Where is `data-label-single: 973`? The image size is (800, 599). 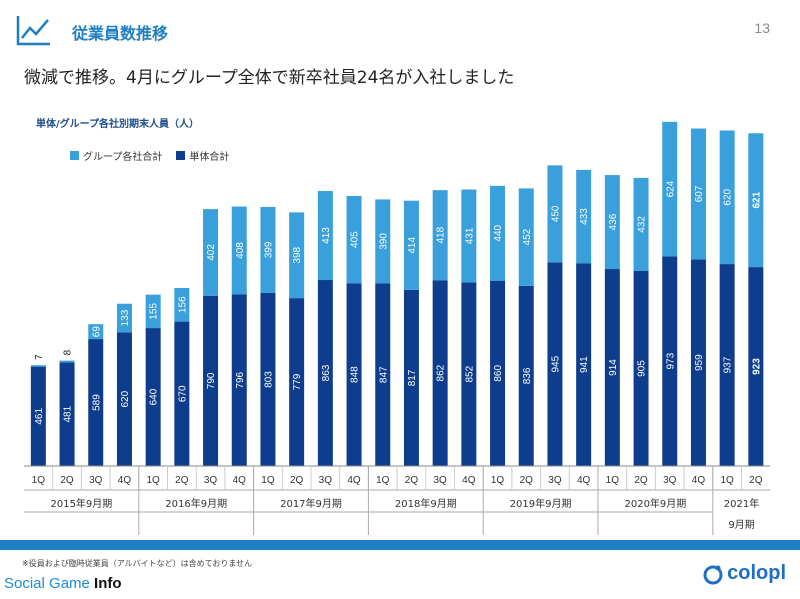
data-label-single: 973 is located at coordinates (670, 360).